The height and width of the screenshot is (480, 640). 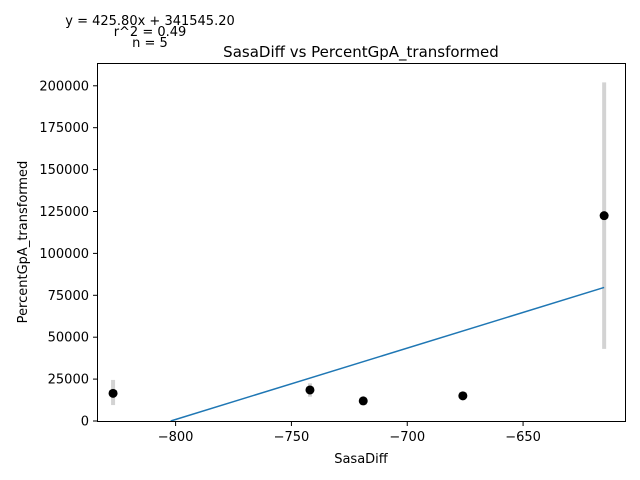 I want to click on x-axis: −800 −750 −700 −650, so click(x=349, y=433).